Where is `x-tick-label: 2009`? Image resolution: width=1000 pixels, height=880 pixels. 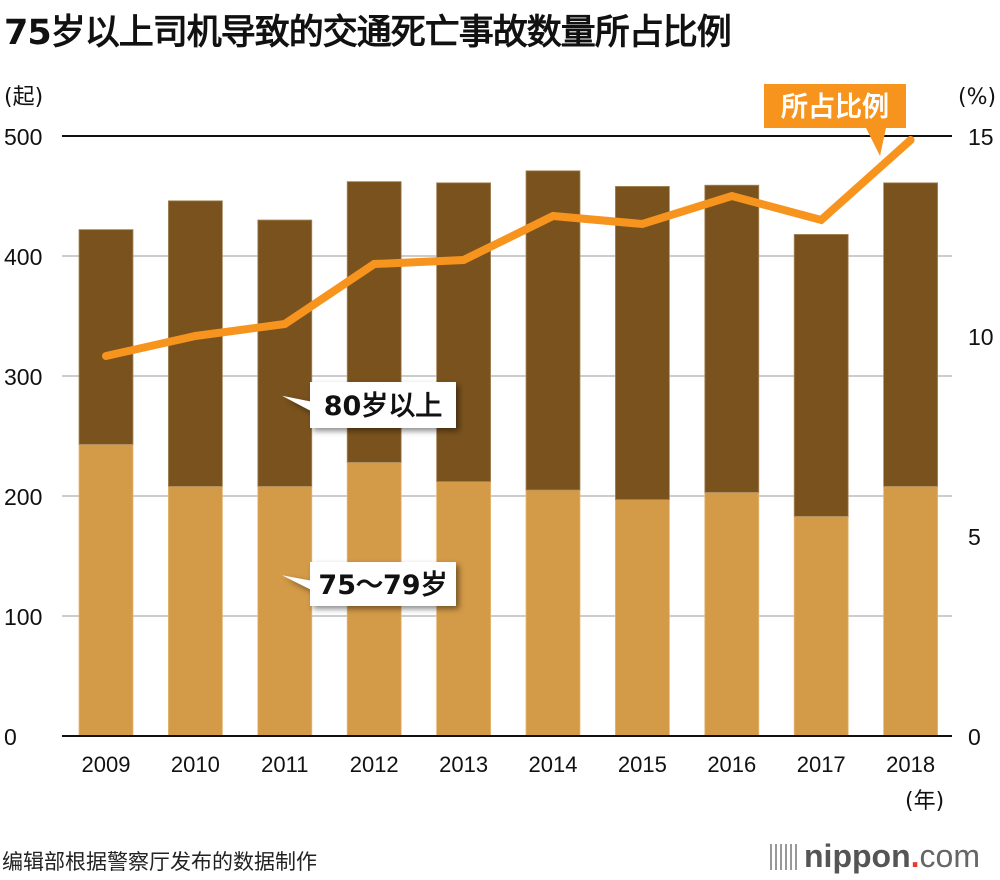 x-tick-label: 2009 is located at coordinates (106, 764).